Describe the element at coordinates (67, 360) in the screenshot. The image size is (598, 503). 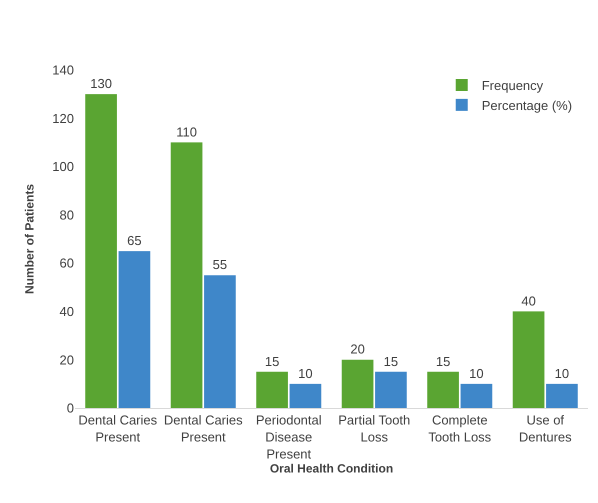
I see `y-tick-label: 20` at that location.